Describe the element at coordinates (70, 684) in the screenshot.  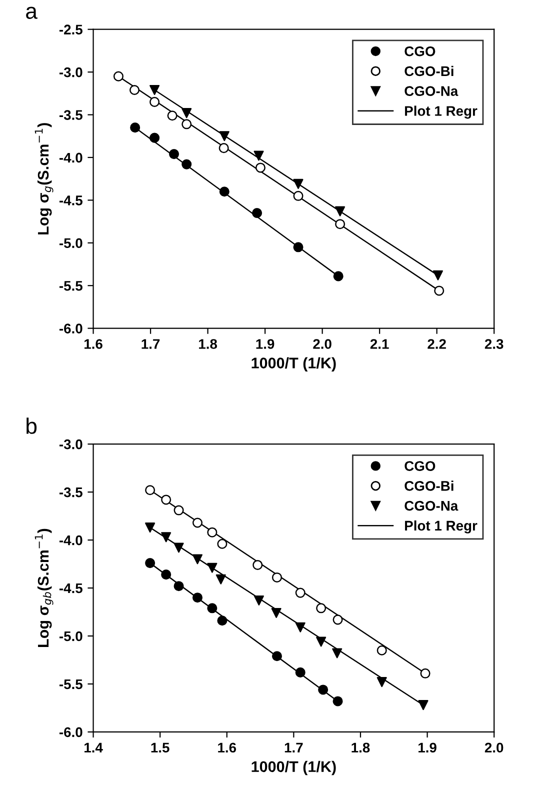
I see `y-tick-label: -5.5` at that location.